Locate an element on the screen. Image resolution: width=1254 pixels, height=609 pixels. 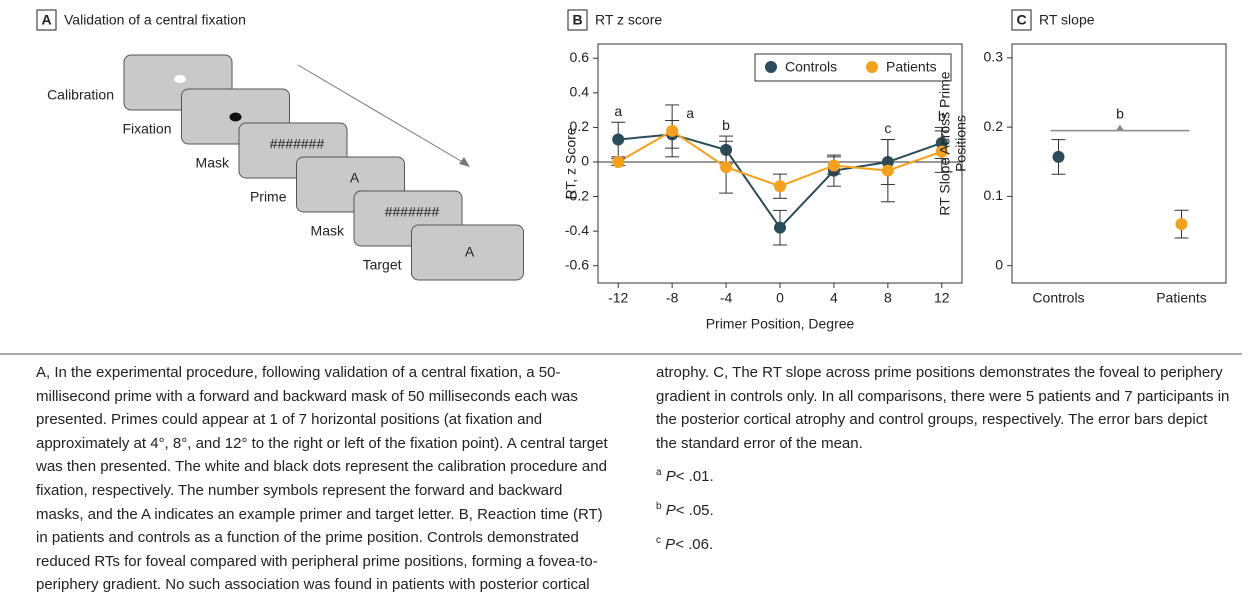
footnote-text: < .05. is located at coordinates (694, 510).